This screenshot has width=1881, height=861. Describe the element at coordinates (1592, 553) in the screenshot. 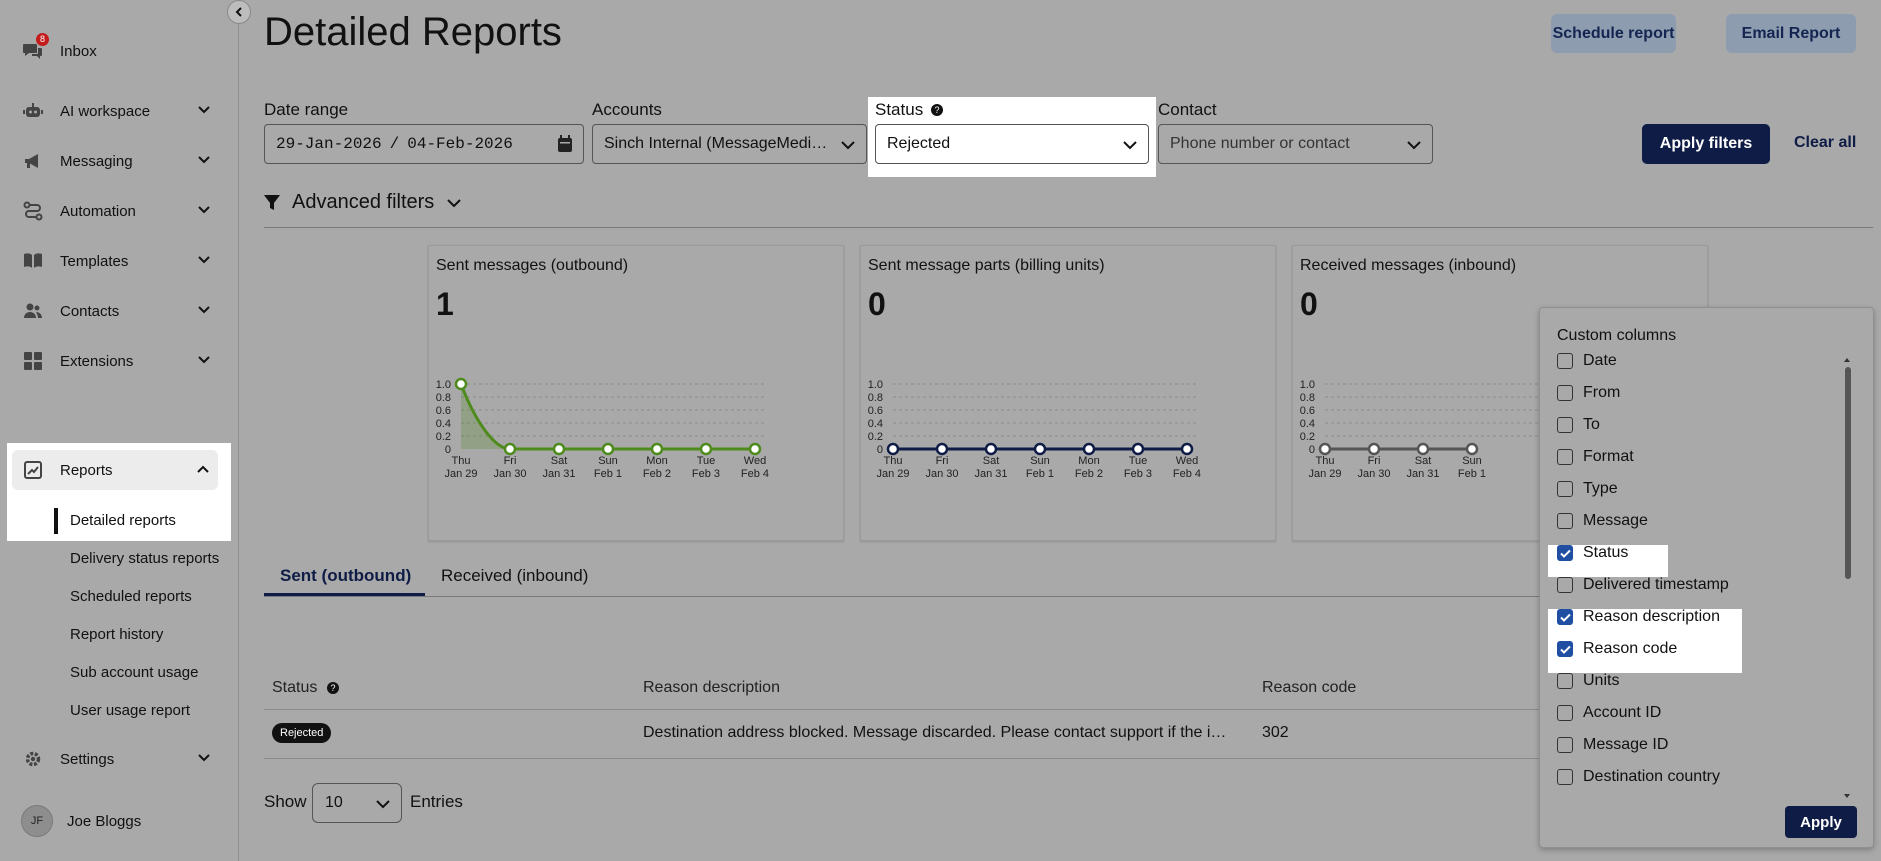

I see `column-option-status: Status` at that location.